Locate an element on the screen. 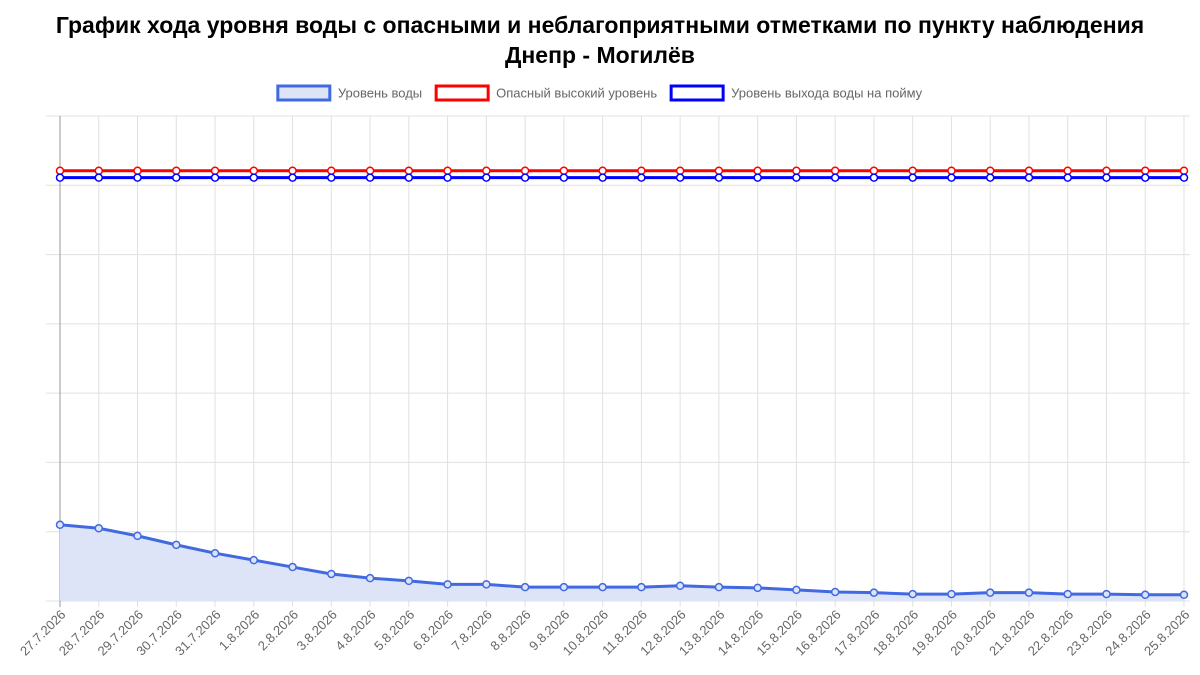 The height and width of the screenshot is (675, 1200). line is located at coordinates (621, 560).